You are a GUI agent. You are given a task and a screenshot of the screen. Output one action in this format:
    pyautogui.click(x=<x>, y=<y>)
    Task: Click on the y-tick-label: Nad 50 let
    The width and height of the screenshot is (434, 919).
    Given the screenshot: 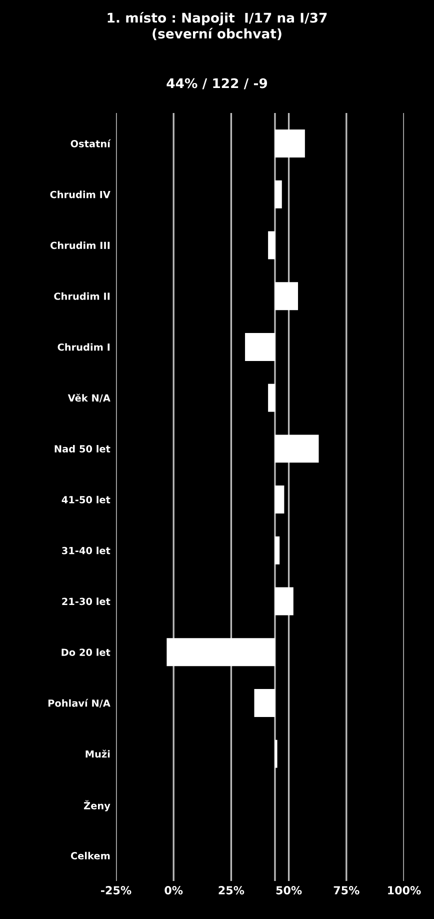 What is the action you would take?
    pyautogui.click(x=82, y=448)
    